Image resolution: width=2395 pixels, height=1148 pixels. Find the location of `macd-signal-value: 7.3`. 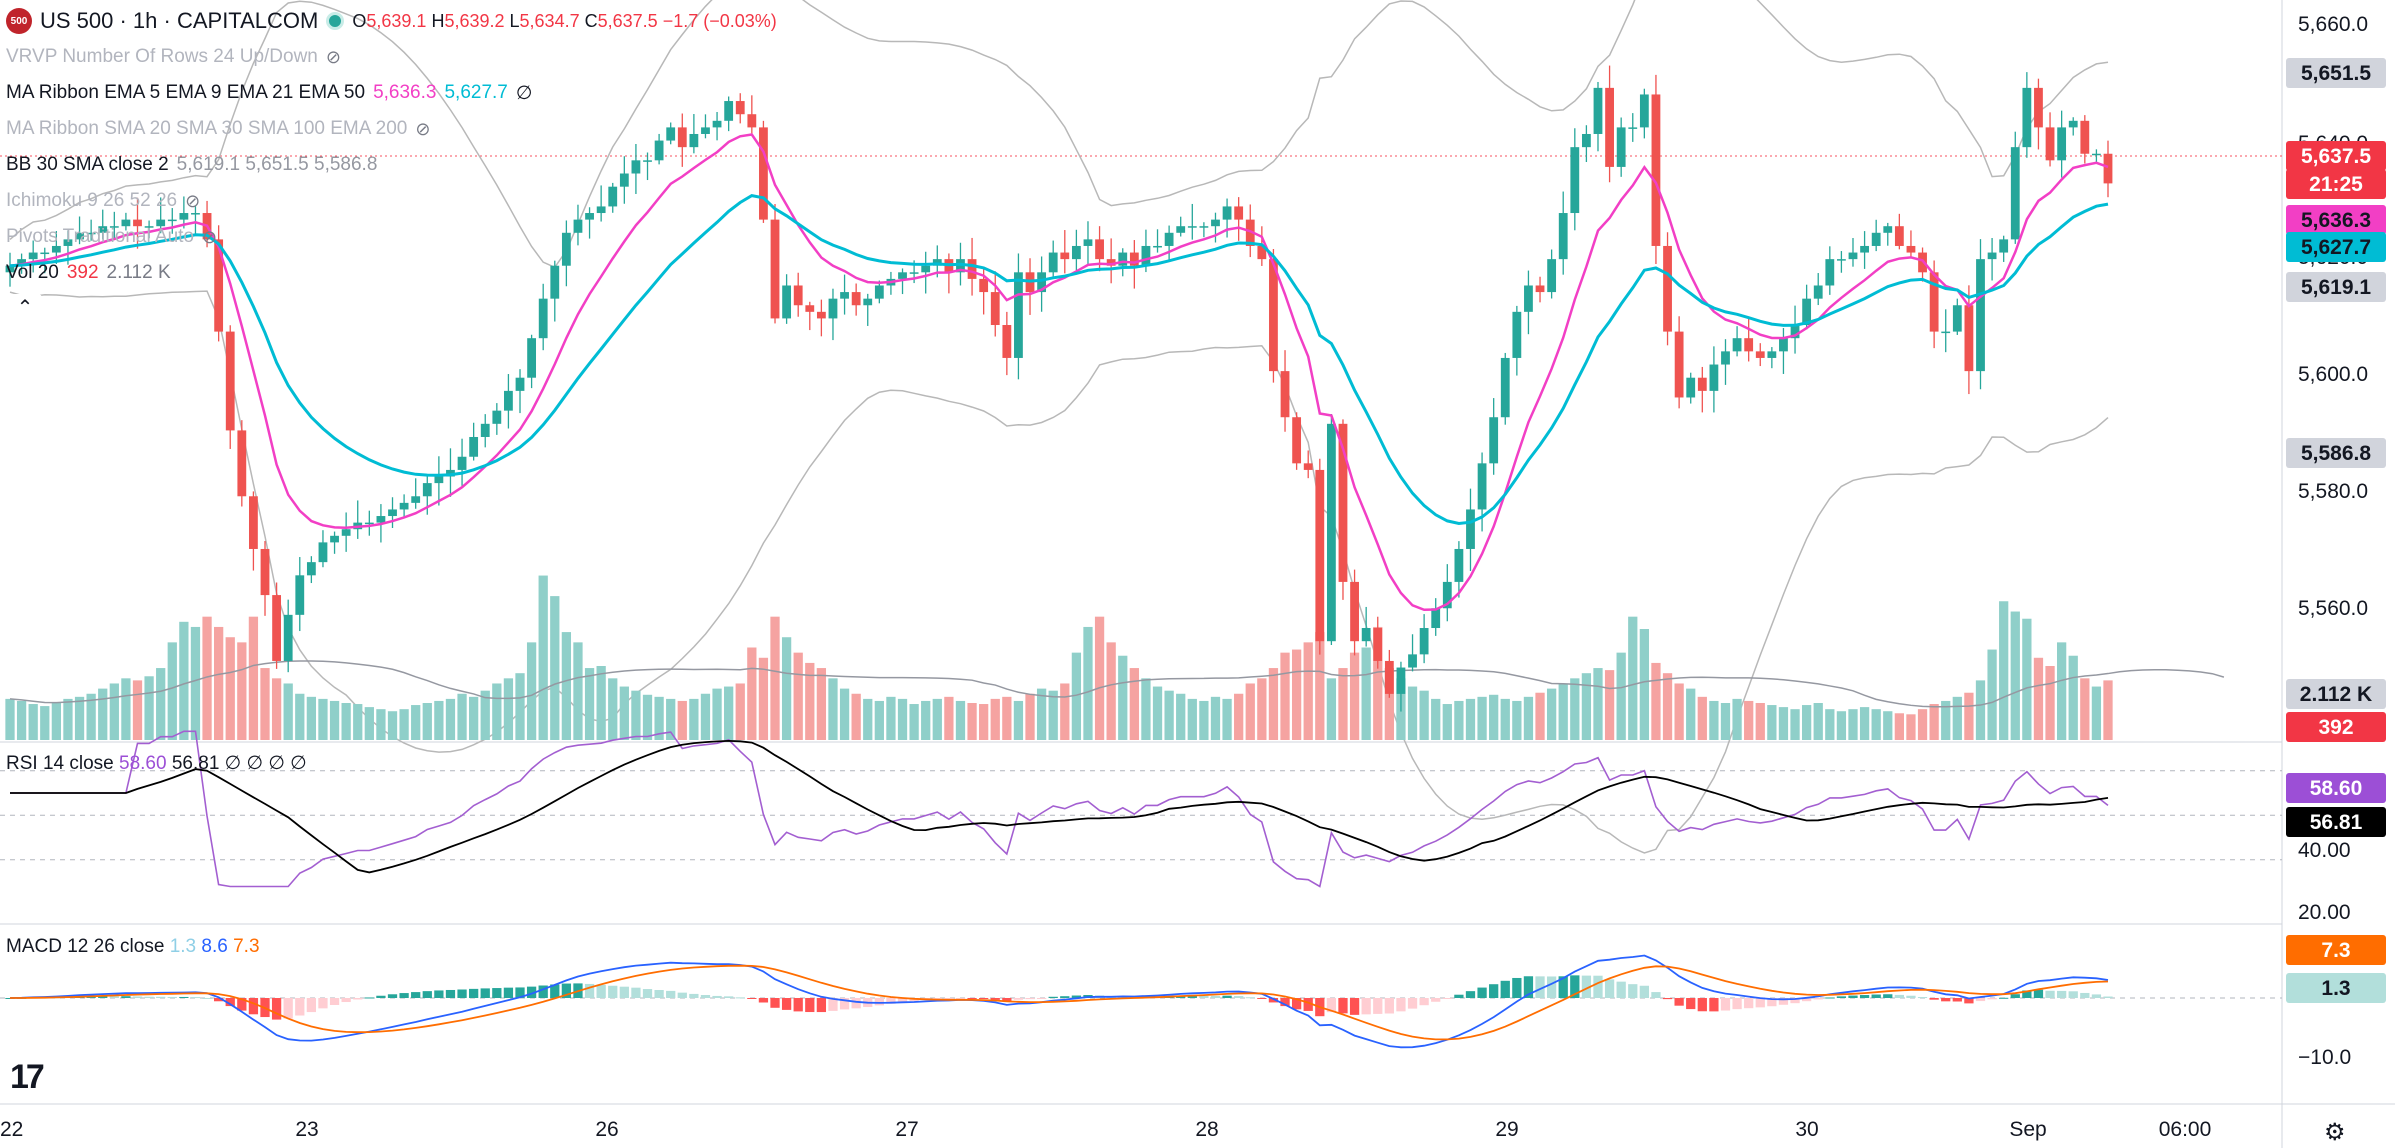

macd-signal-value: 7.3 is located at coordinates (246, 946).